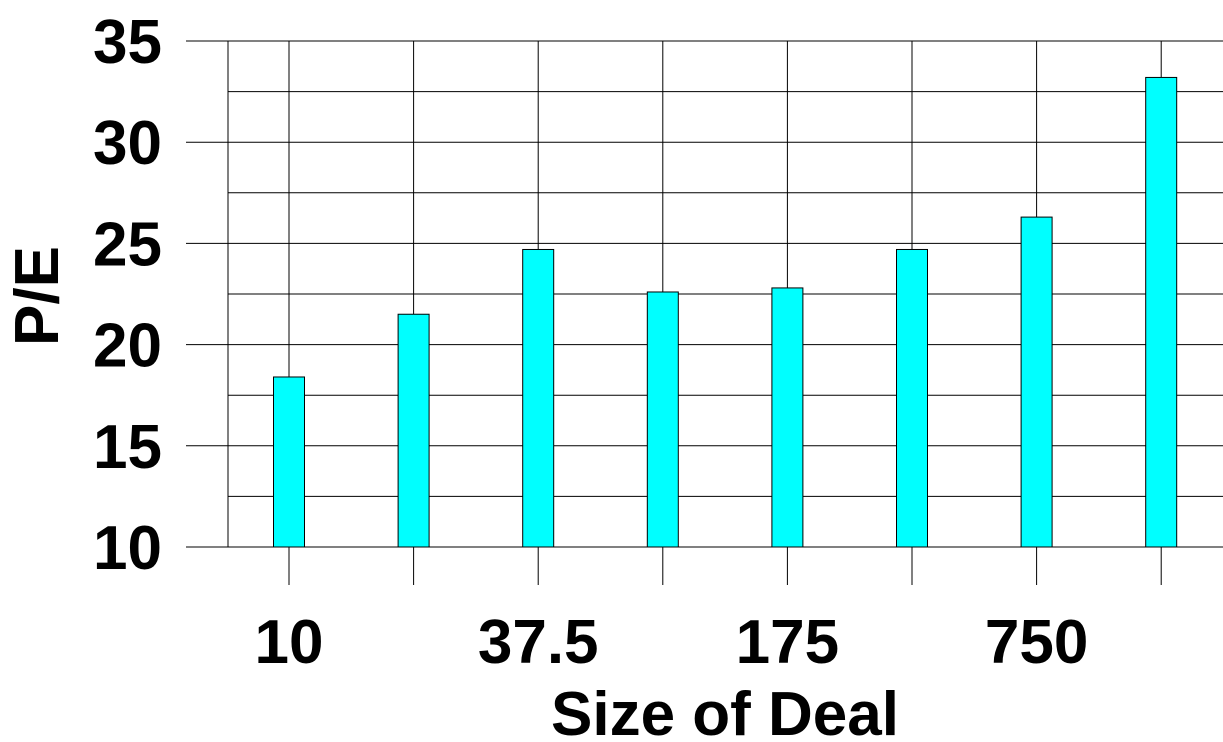 This screenshot has height=742, width=1223. What do you see at coordinates (127, 447) in the screenshot?
I see `y-tick-label: 15` at bounding box center [127, 447].